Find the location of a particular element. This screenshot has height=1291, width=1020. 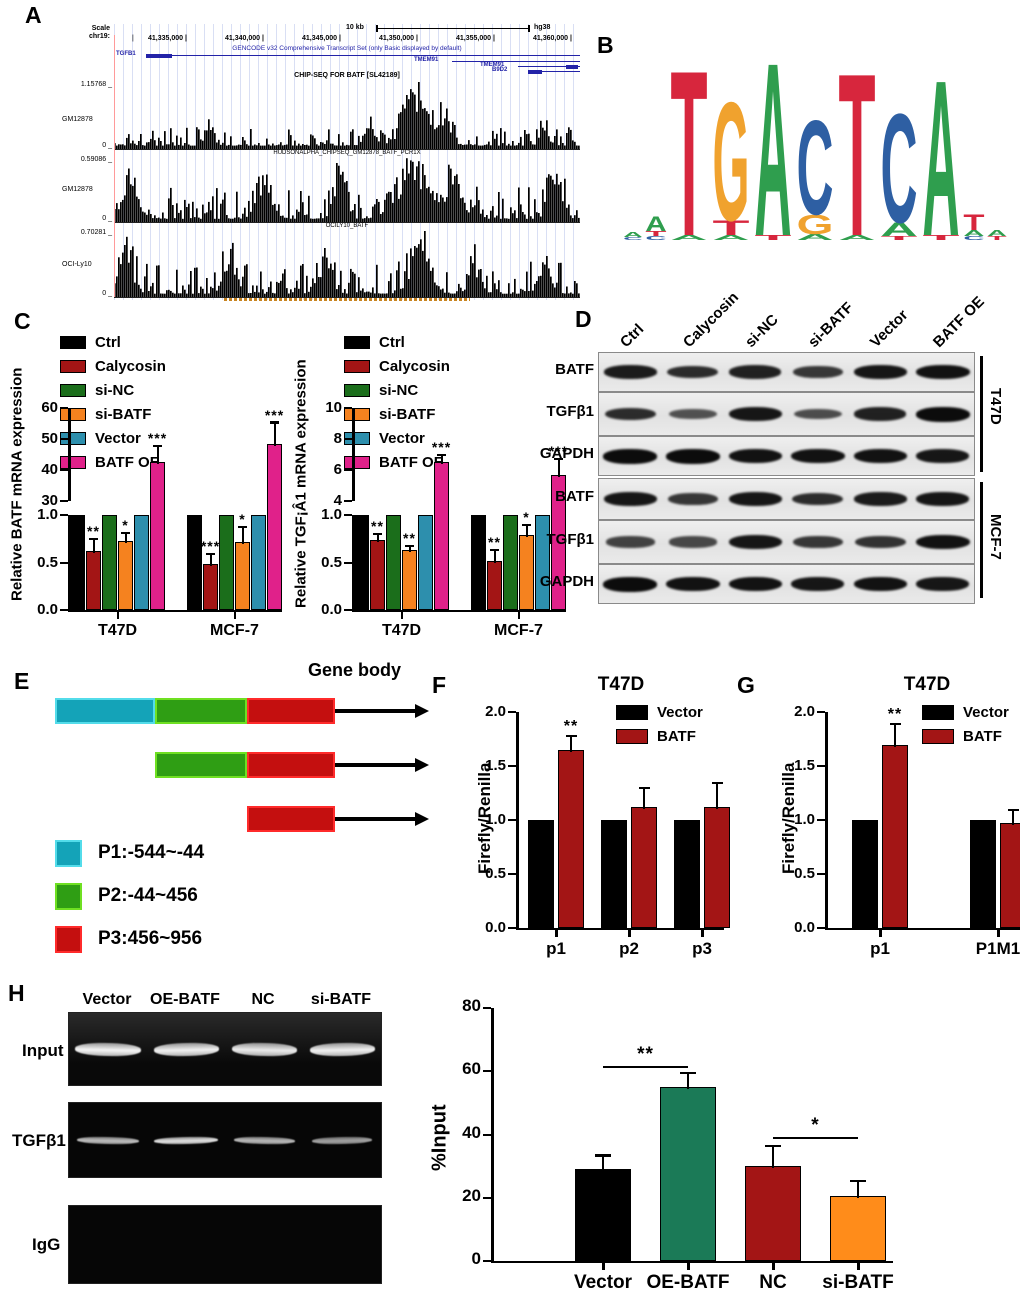

transcription-arrow-head is located at coordinates (422, 819).